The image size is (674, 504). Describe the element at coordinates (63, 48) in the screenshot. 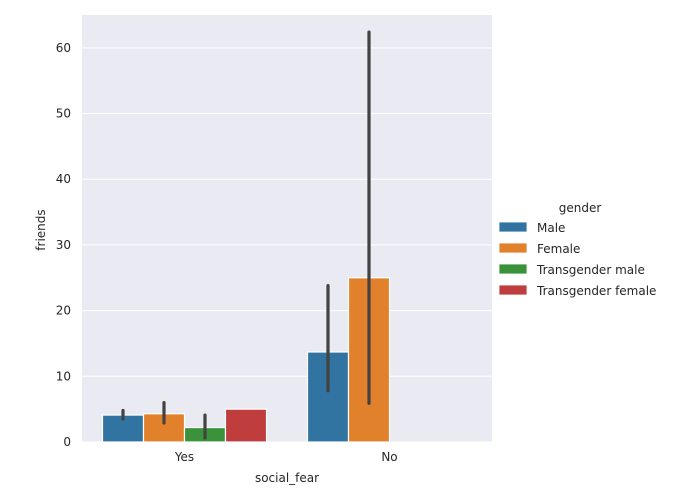

I see `y-tick-label: 60` at that location.